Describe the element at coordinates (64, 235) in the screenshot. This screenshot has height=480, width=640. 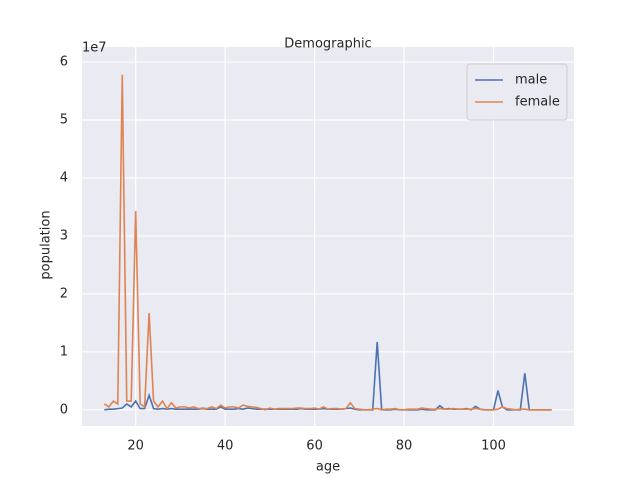
I see `y-tick-label: 3` at that location.